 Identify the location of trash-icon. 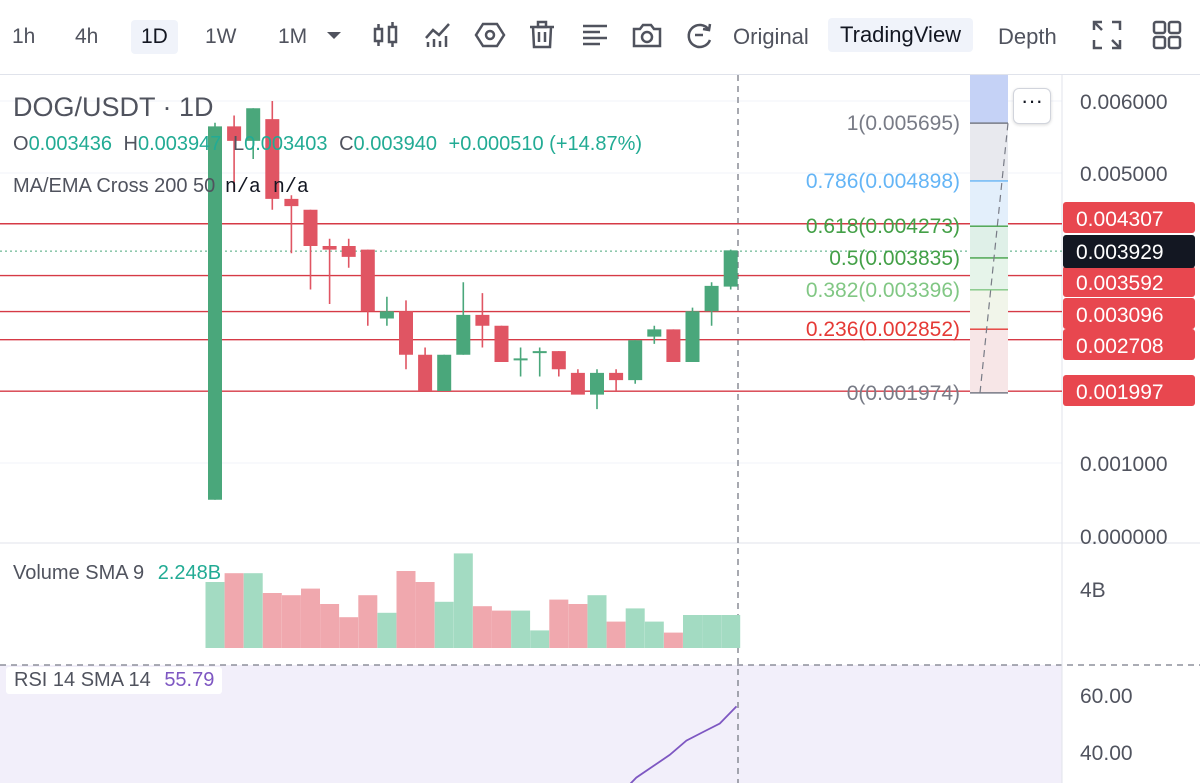
(542, 35).